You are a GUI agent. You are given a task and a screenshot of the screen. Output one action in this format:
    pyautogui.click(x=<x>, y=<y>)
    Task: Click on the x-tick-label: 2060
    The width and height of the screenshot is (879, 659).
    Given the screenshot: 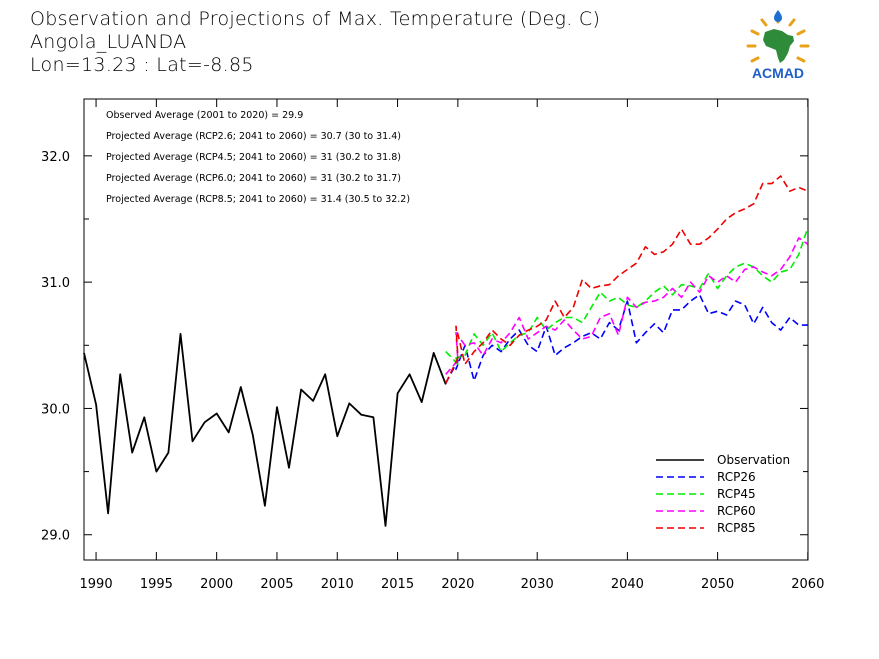 What is the action you would take?
    pyautogui.click(x=807, y=584)
    